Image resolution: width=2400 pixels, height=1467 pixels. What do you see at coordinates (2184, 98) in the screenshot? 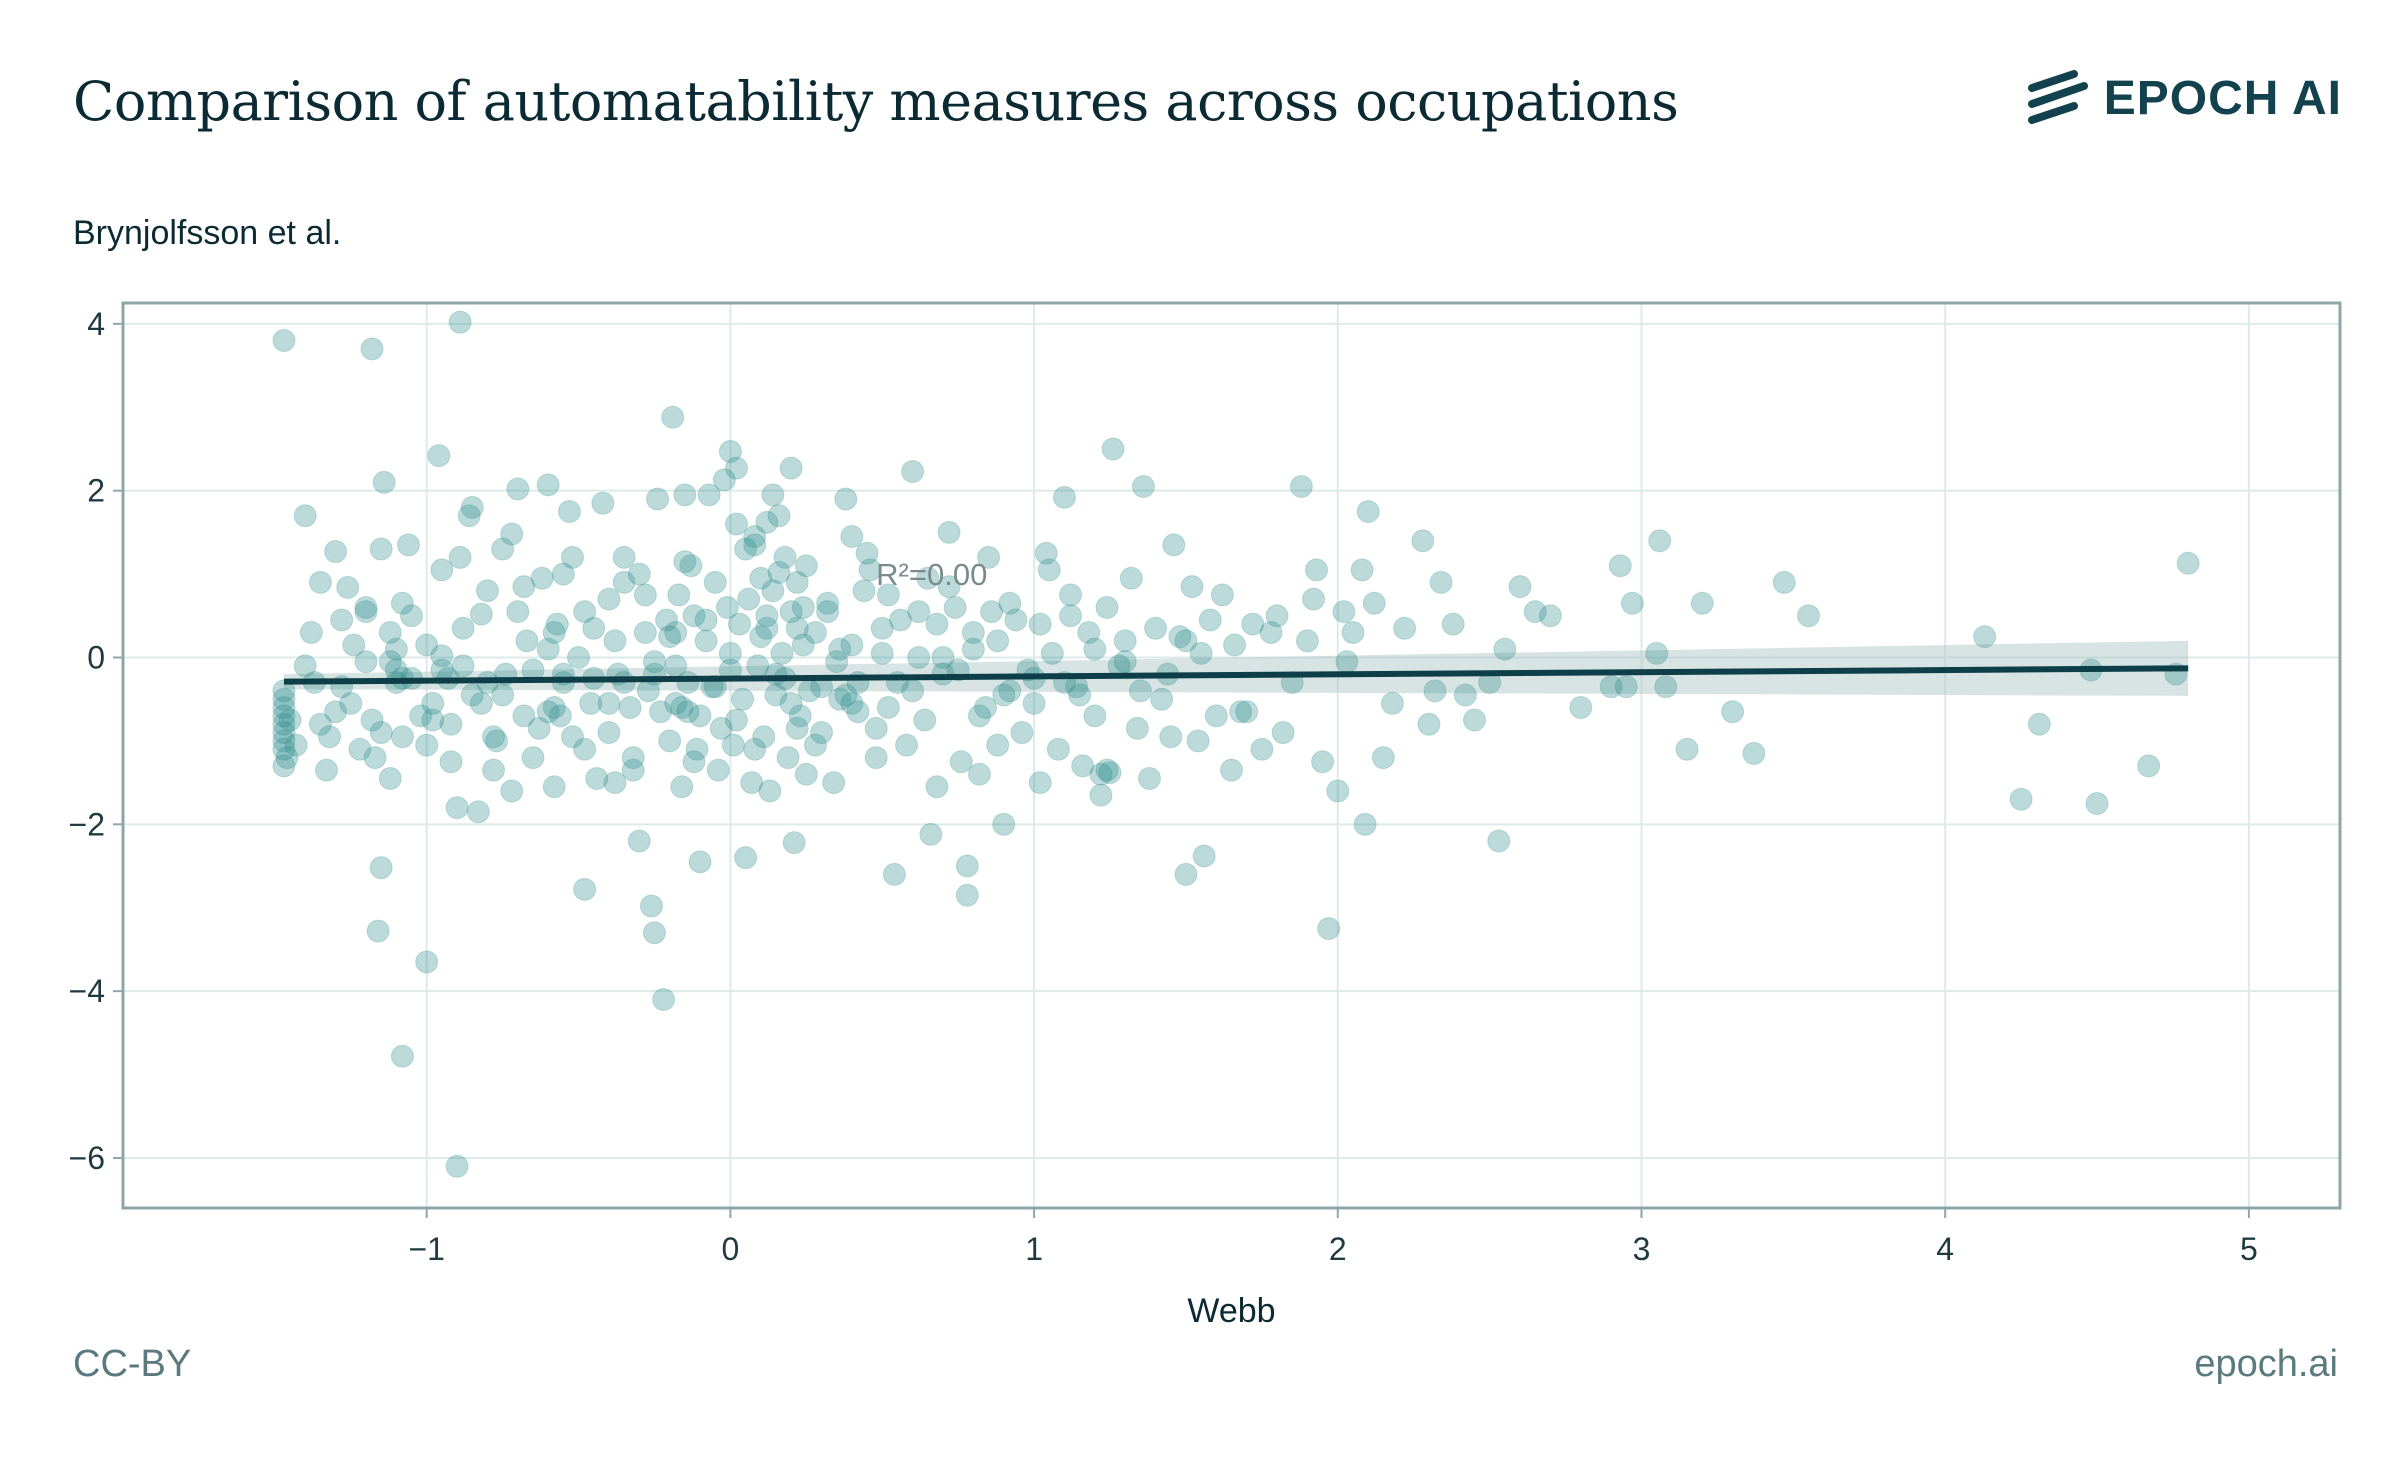
I see `epoch-logo: EPOCH AI` at bounding box center [2184, 98].